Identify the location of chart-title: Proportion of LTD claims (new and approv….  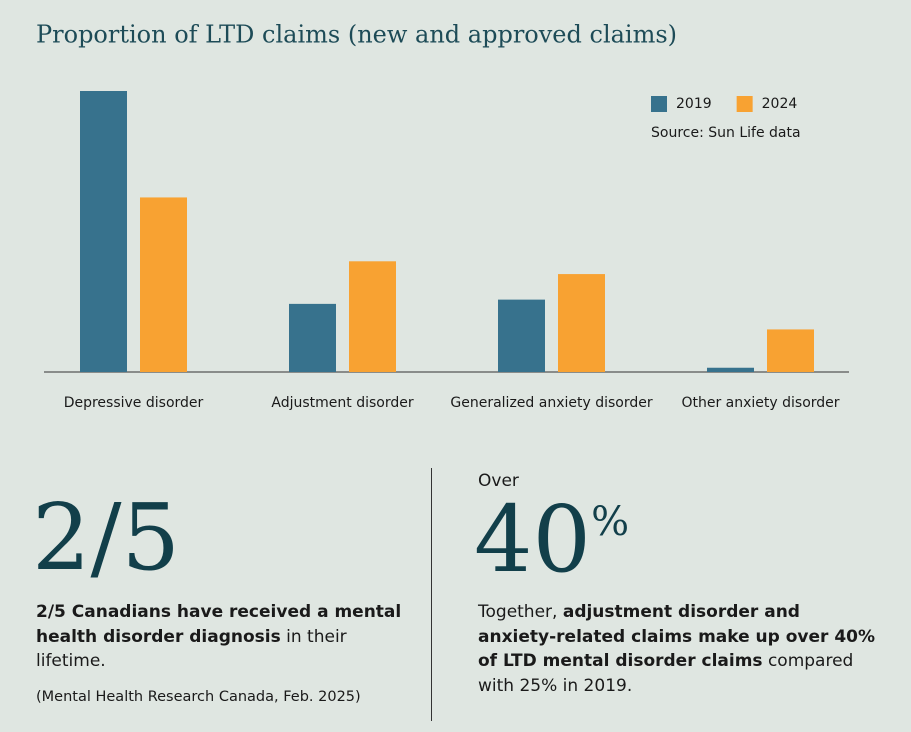
(356, 35).